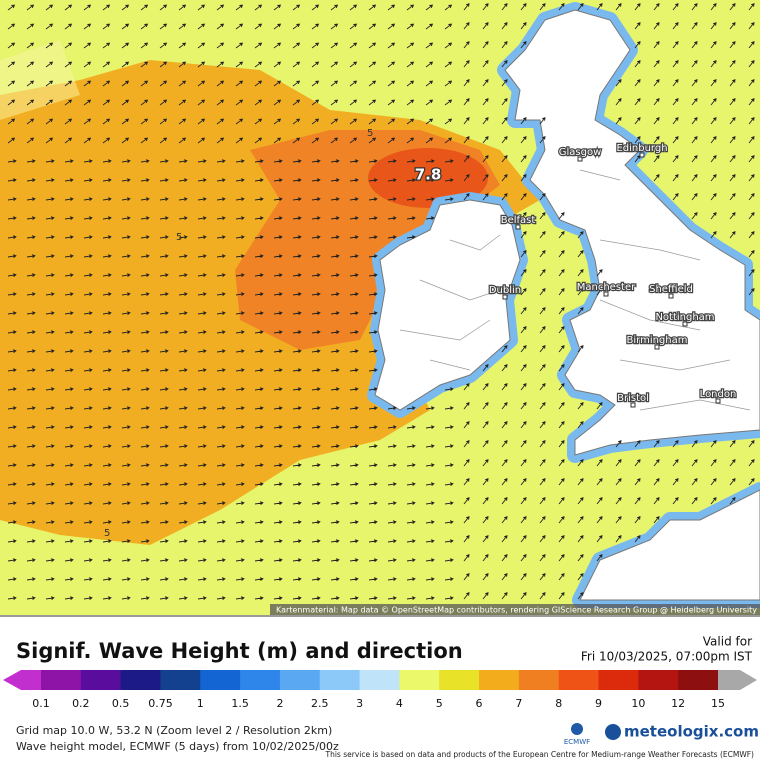 Image resolution: width=760 pixels, height=764 pixels. I want to click on legend-label: 0.5, so click(121, 703).